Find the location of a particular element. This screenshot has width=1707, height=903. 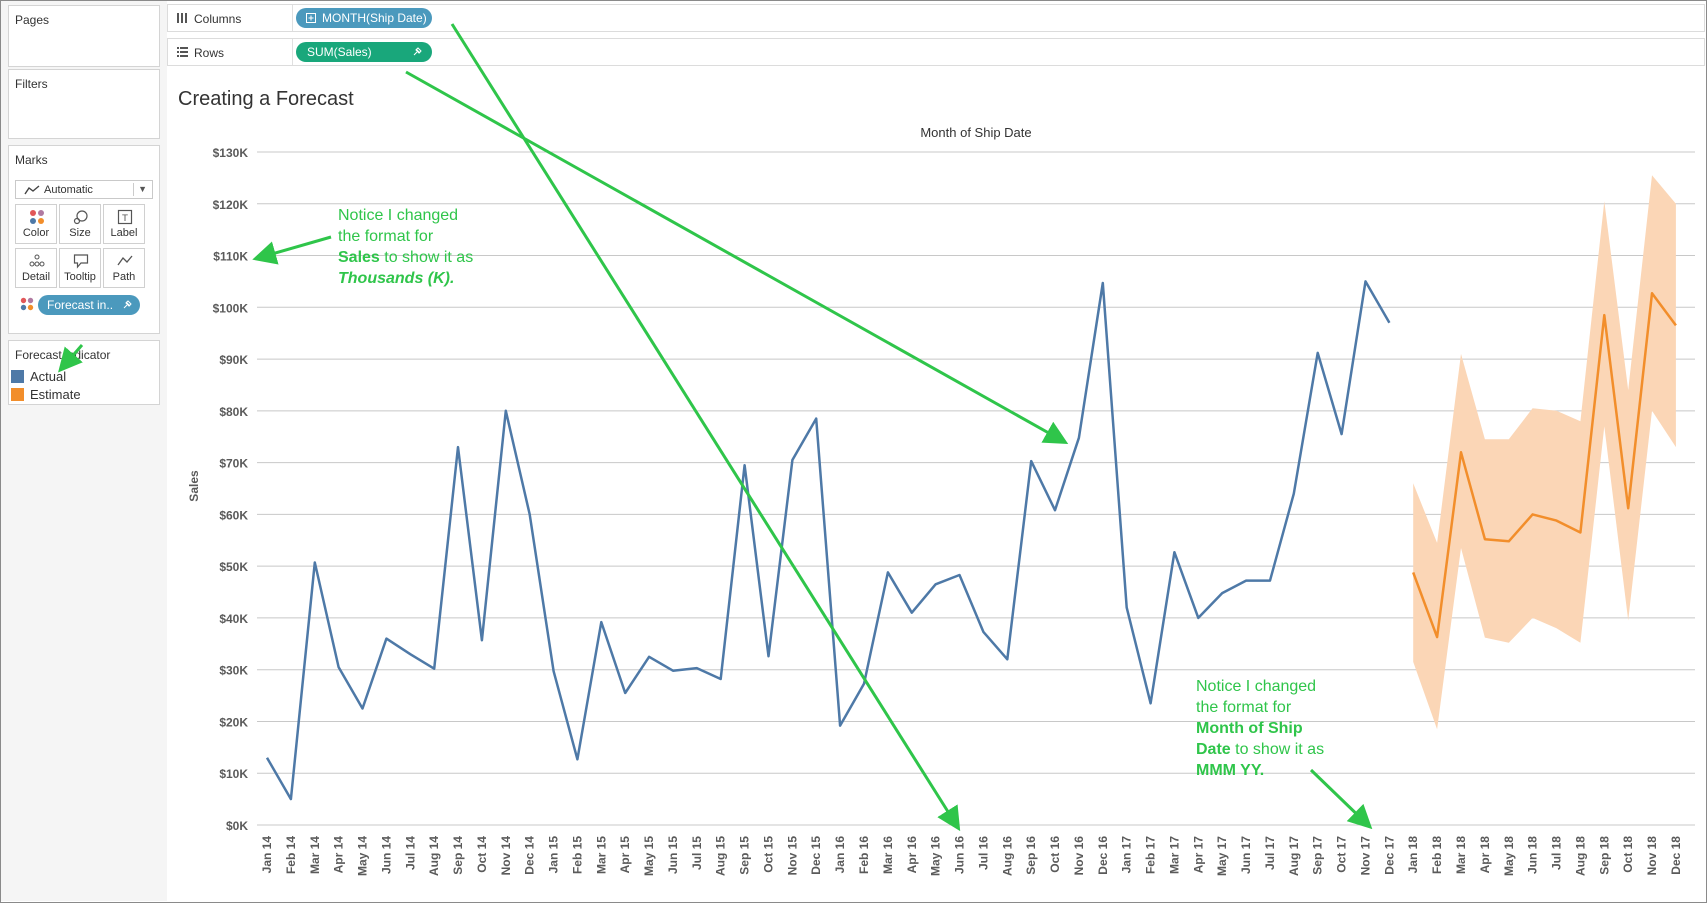

line-mark-icon is located at coordinates (32, 190).